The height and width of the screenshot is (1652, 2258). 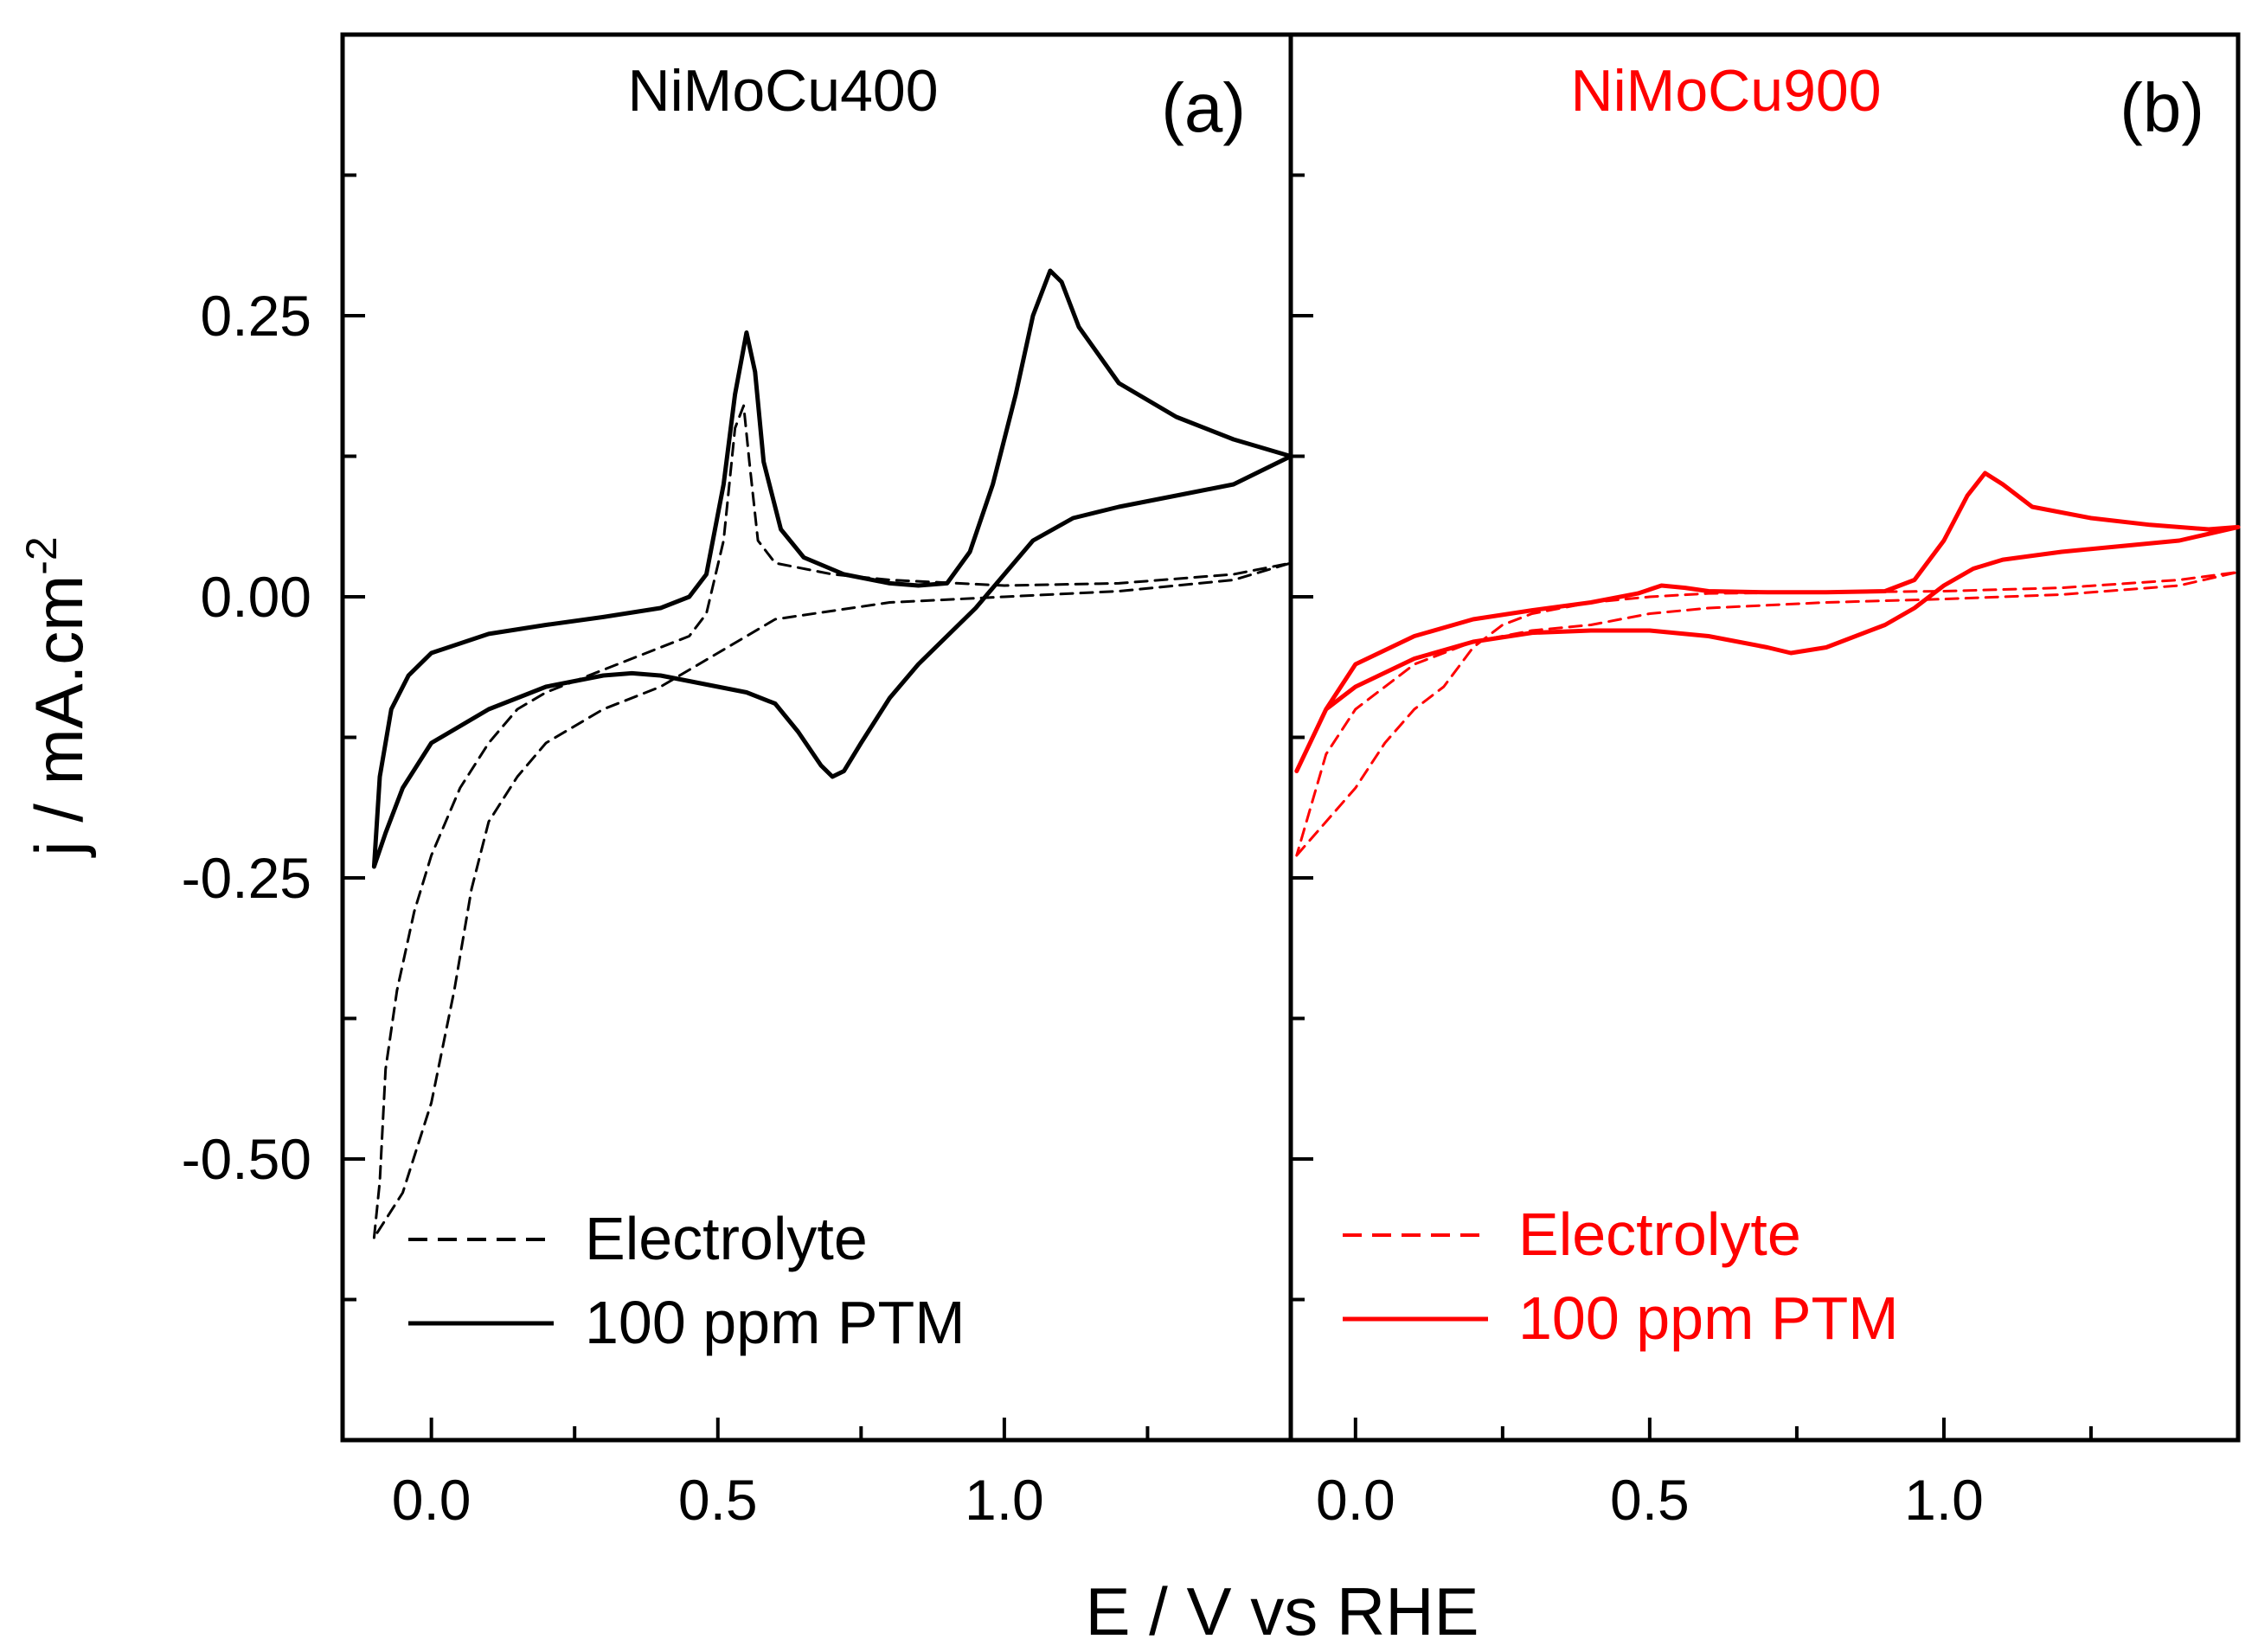 What do you see at coordinates (246, 737) in the screenshot?
I see `y-tick-labels: 0.25 0.00 -0.25 -0.50` at bounding box center [246, 737].